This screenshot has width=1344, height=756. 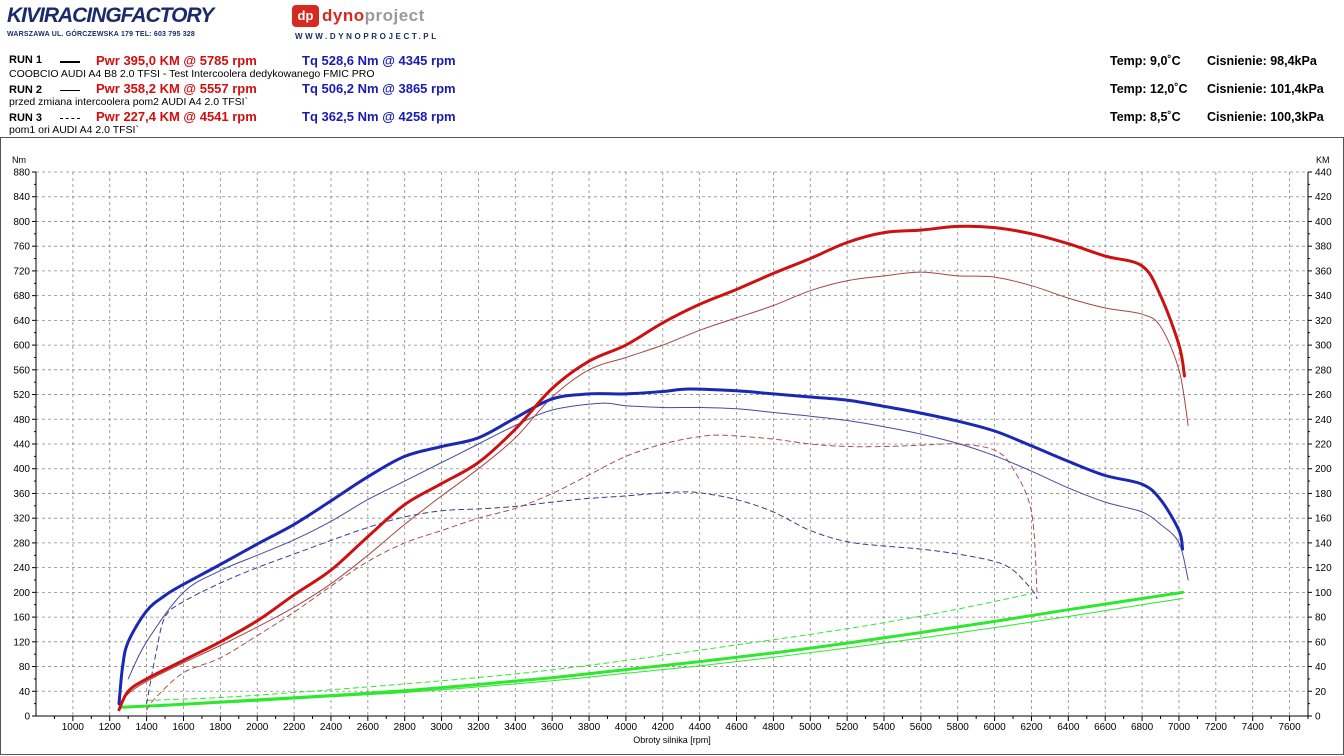 What do you see at coordinates (21, 370) in the screenshot?
I see `y-tick-label-left: 560` at bounding box center [21, 370].